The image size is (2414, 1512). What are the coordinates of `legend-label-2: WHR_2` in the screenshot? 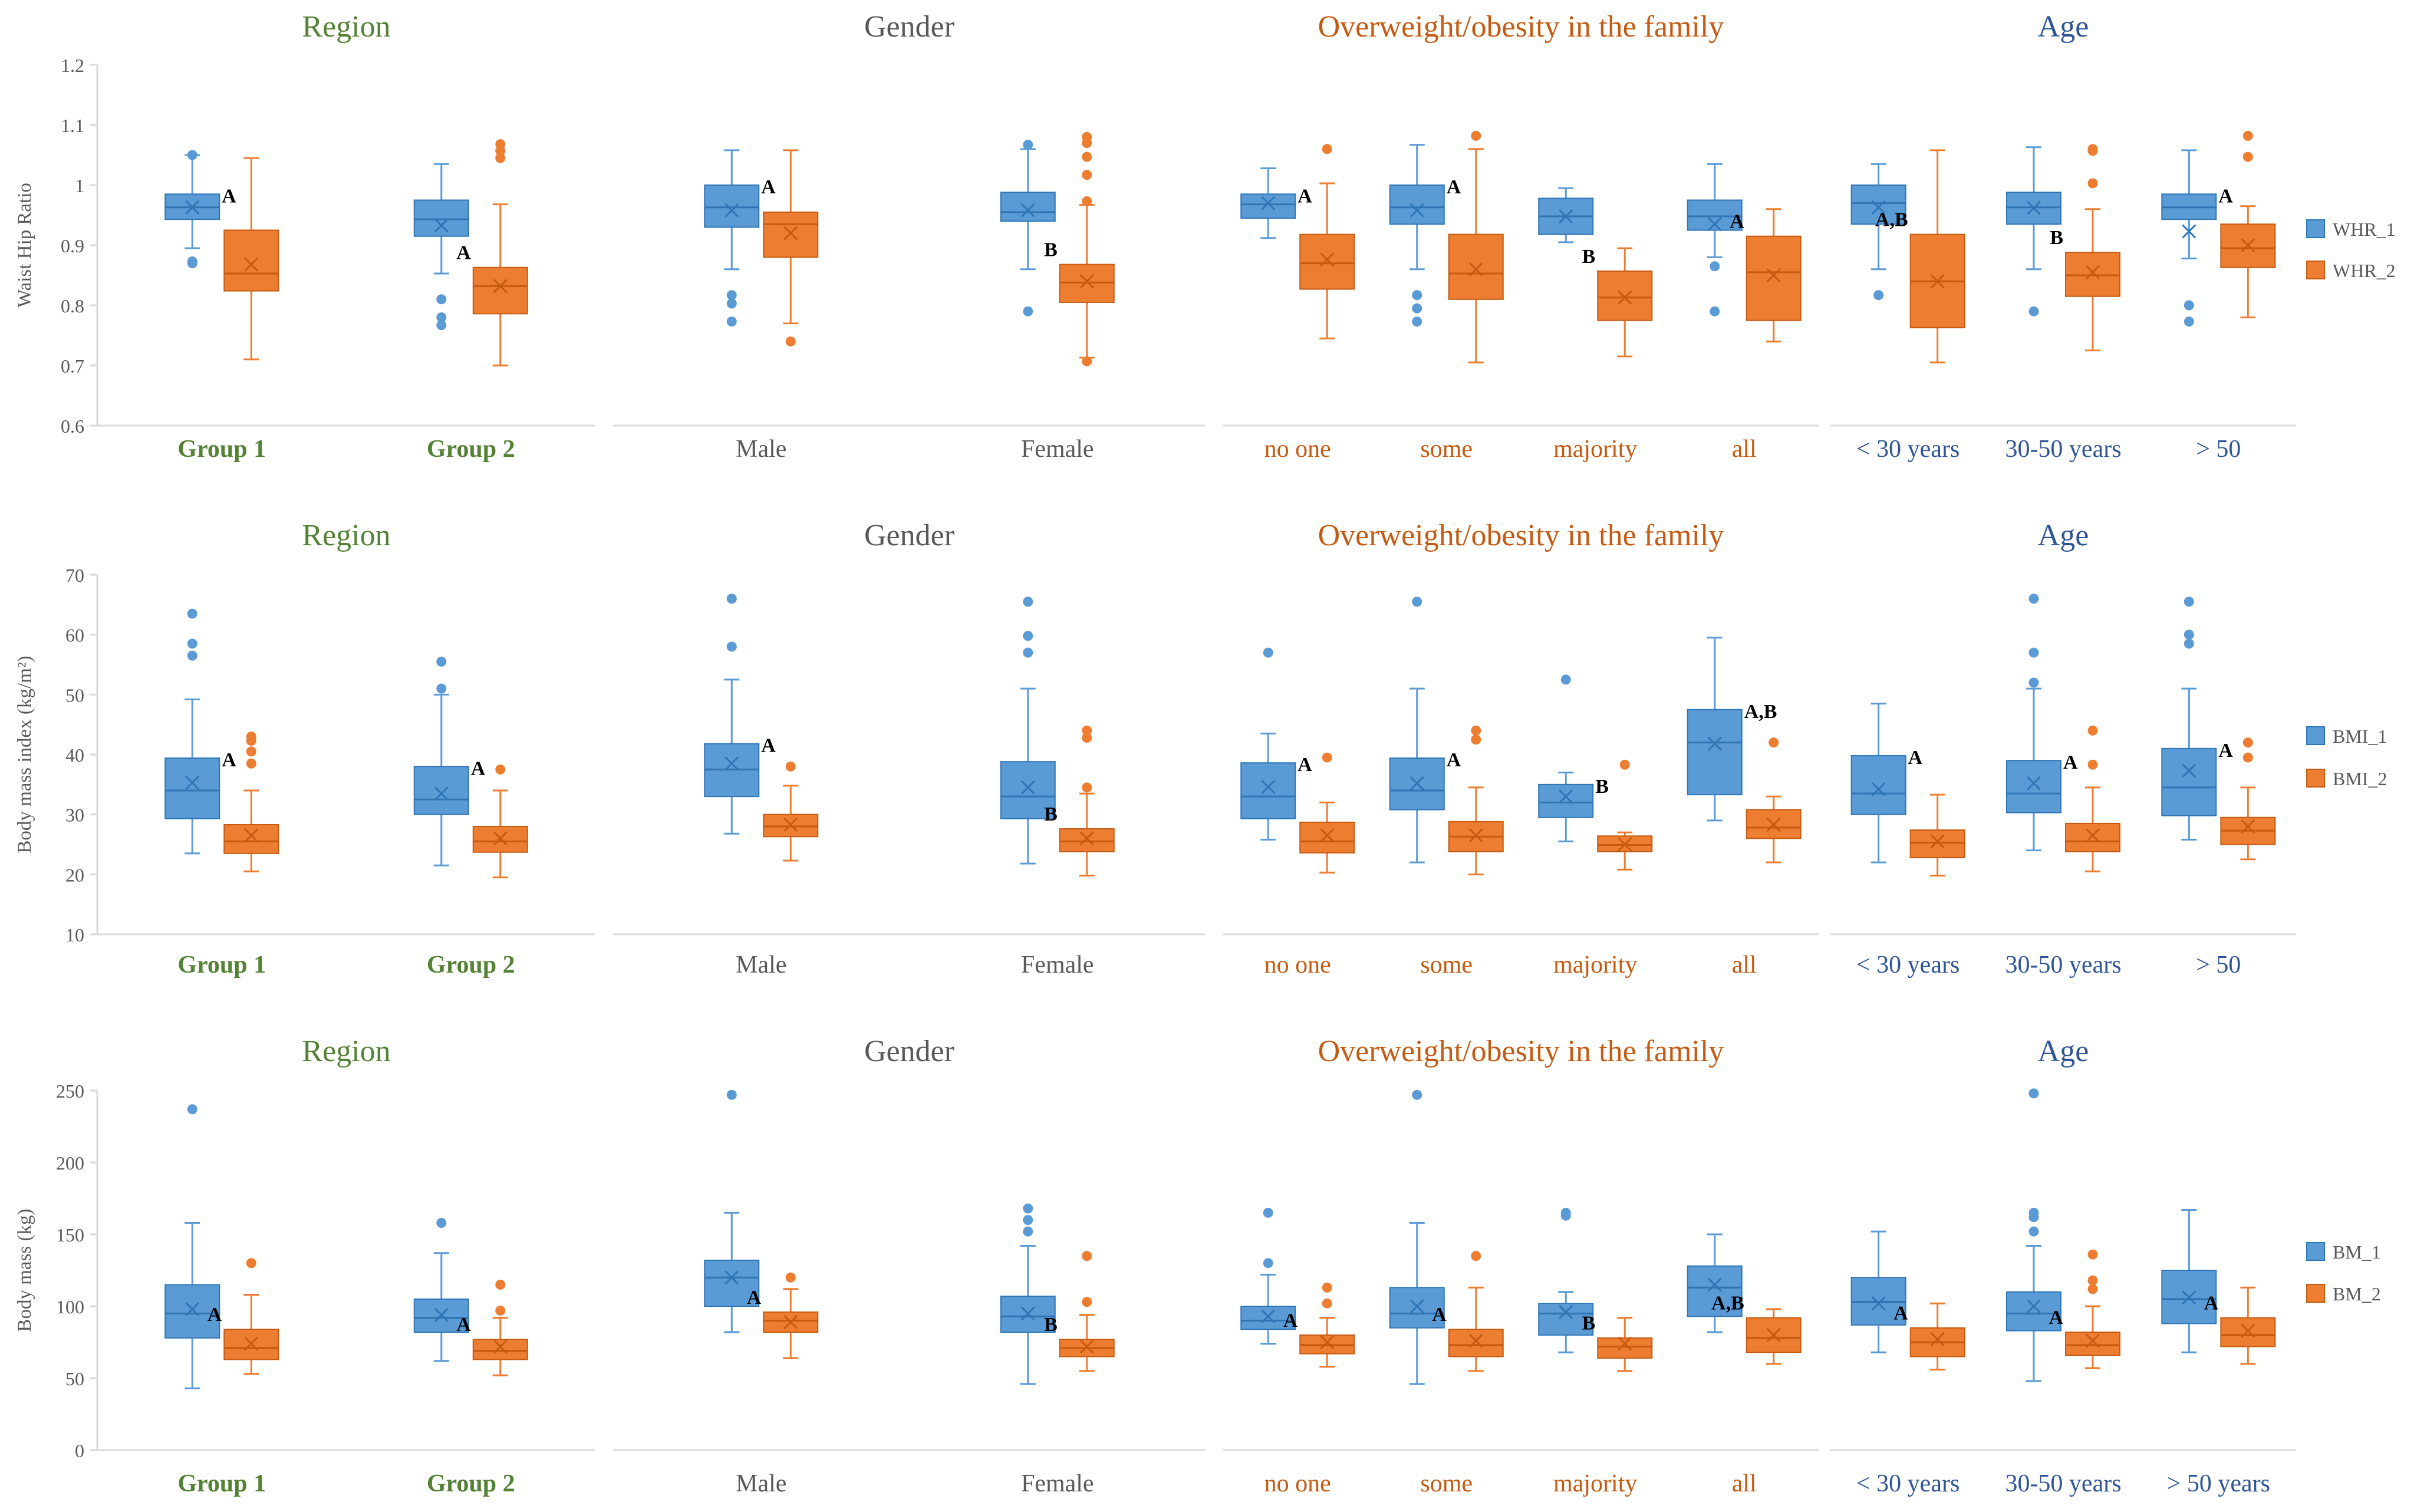 It's located at (2364, 270).